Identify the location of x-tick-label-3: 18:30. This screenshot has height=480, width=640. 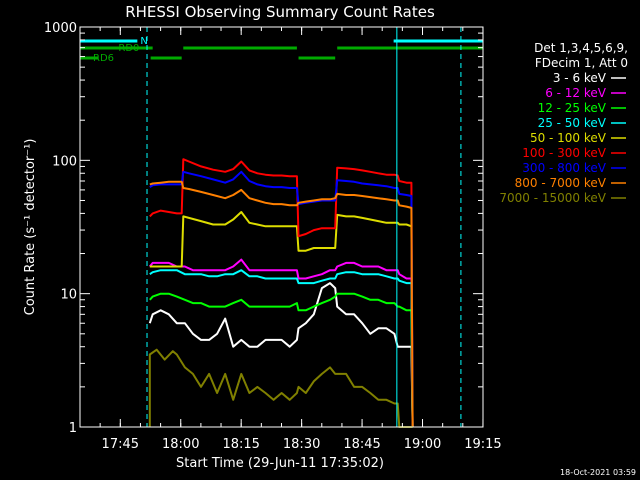
(301, 444).